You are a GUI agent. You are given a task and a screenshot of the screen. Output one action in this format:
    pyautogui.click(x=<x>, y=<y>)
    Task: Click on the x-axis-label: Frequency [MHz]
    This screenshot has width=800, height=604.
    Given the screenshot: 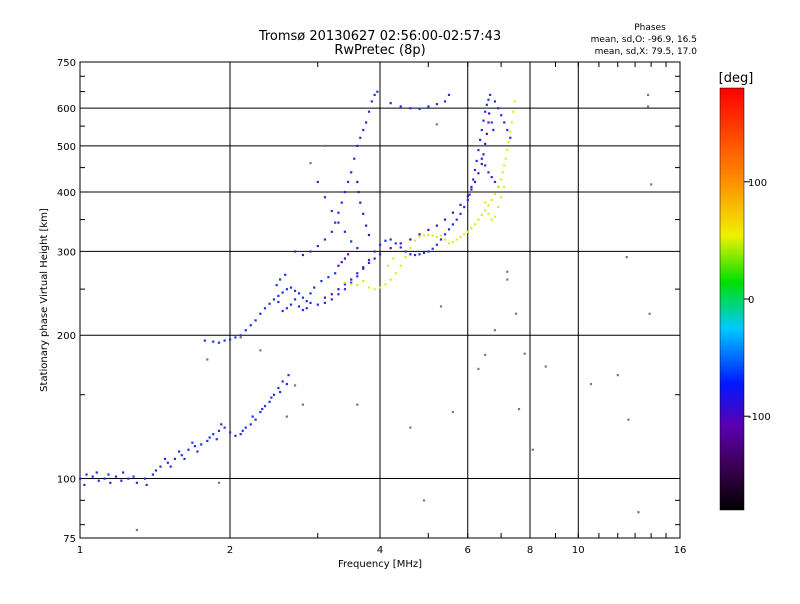 What is the action you would take?
    pyautogui.click(x=380, y=564)
    